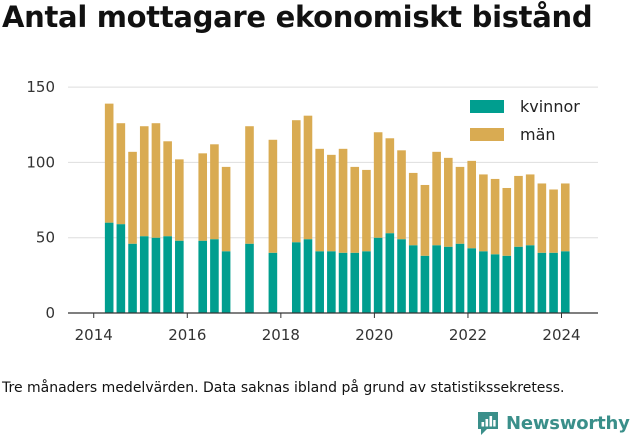 This screenshot has height=439, width=631. What do you see at coordinates (487, 106) in the screenshot?
I see `legend-swatch-kvinnor` at bounding box center [487, 106].